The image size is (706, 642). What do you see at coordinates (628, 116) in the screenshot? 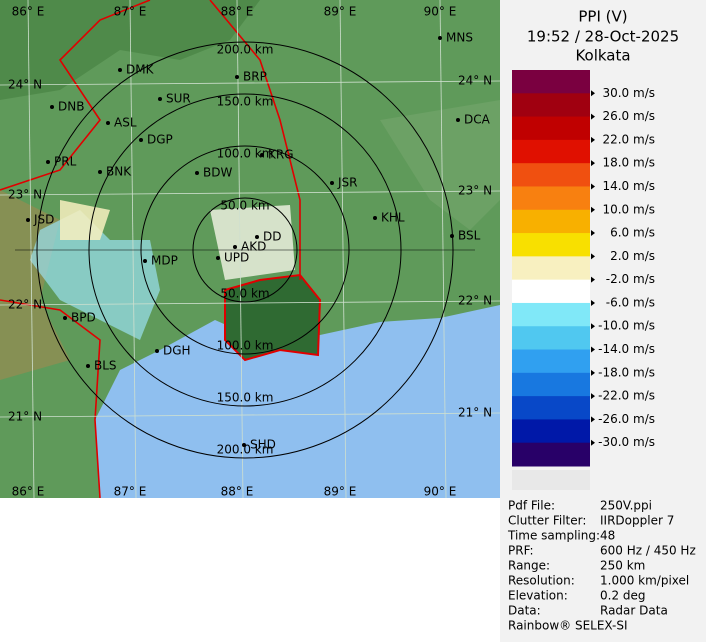
I see `legend-label: 26.0 m/s` at bounding box center [628, 116].